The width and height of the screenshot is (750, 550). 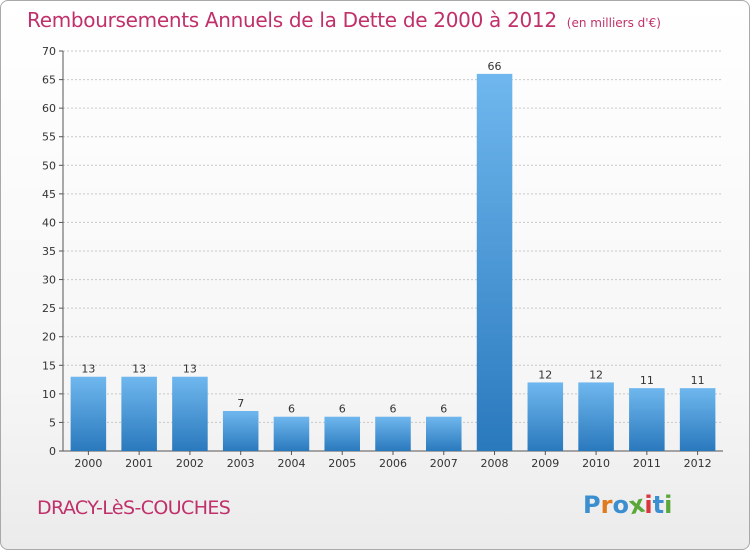 I want to click on y-tick-label: 45, so click(x=49, y=194).